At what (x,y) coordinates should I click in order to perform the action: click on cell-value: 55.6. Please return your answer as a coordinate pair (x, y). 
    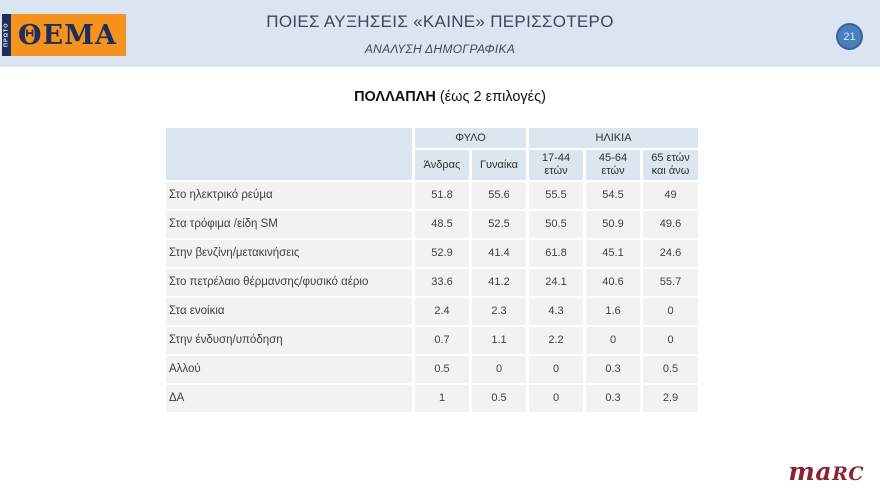
    Looking at the image, I should click on (499, 195).